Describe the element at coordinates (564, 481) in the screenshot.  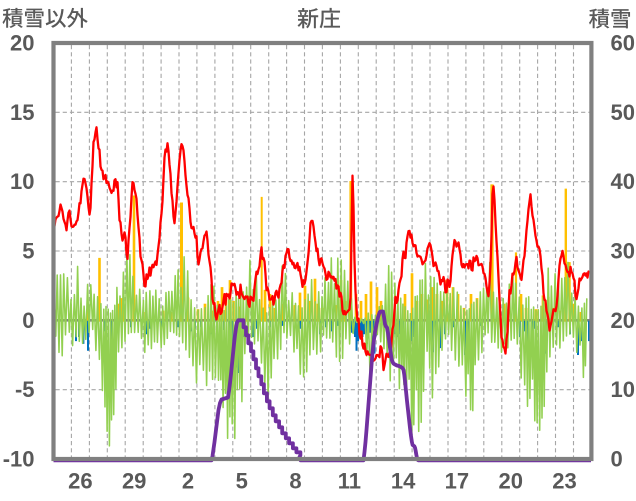
I see `svg-text: 23` at that location.